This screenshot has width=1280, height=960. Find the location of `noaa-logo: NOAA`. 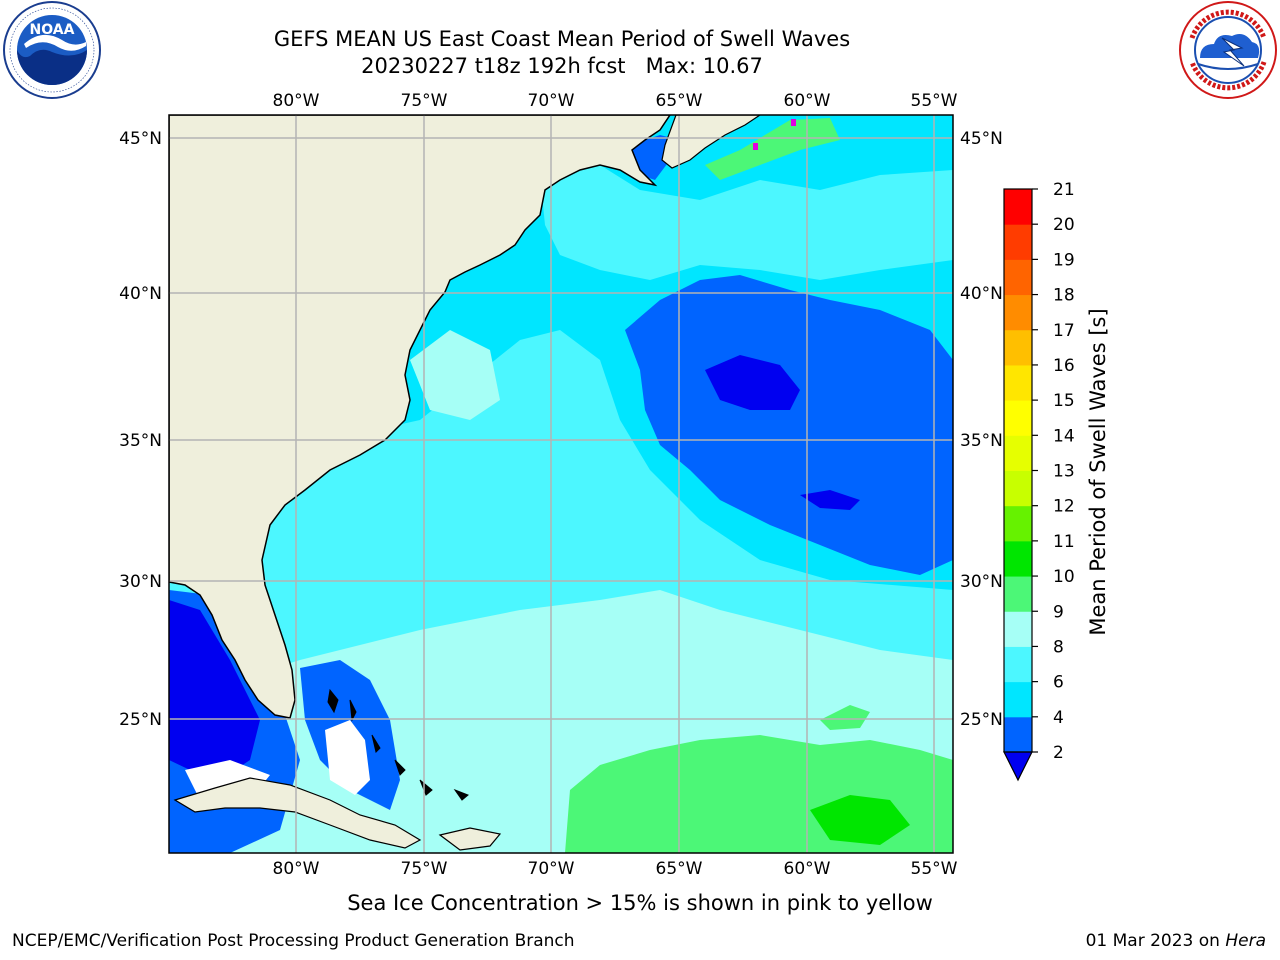

noaa-logo: NOAA is located at coordinates (52, 50).